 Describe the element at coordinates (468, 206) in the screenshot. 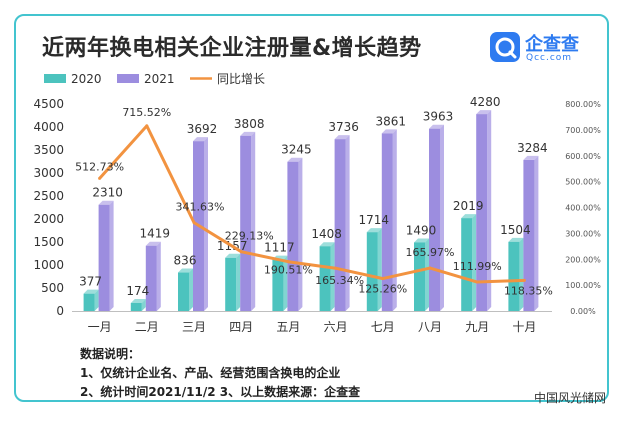

I see `data-label-2020: 2019` at that location.